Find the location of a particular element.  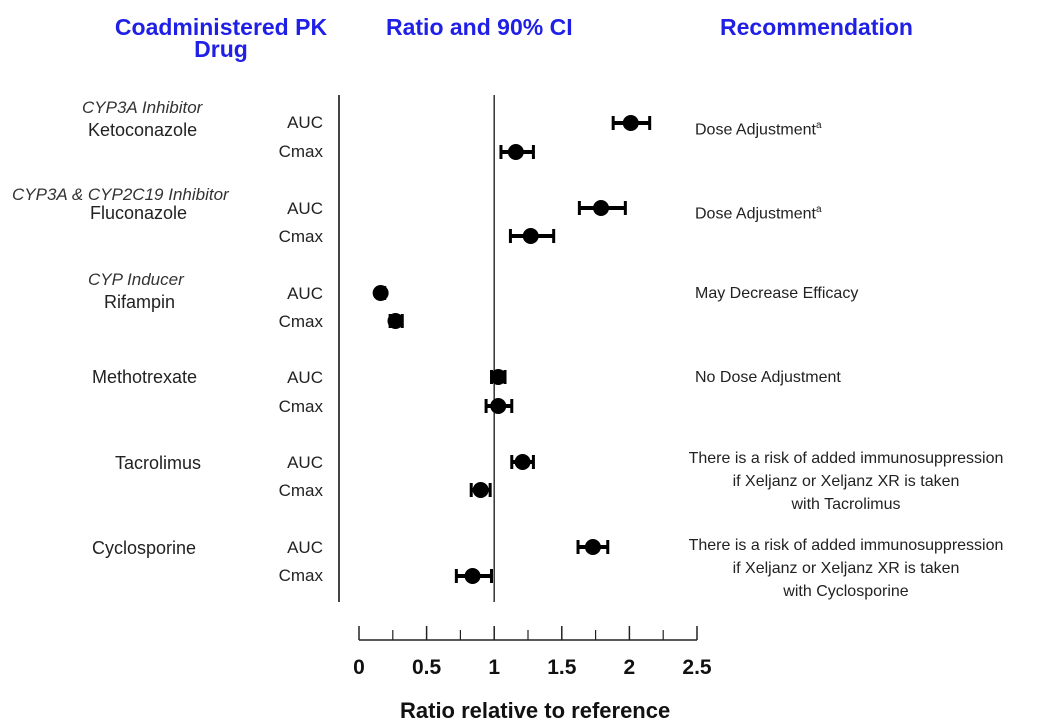

ci-point-rifampin-cmax is located at coordinates (395, 321).